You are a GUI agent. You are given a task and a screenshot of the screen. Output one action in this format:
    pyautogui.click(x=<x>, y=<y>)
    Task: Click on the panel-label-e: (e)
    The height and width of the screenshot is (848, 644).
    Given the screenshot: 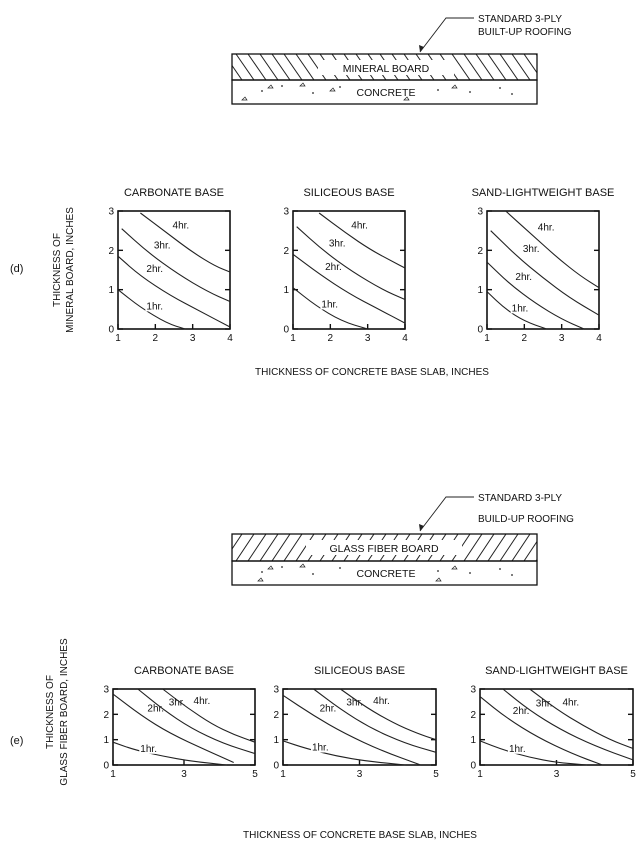 What is the action you would take?
    pyautogui.click(x=16, y=741)
    